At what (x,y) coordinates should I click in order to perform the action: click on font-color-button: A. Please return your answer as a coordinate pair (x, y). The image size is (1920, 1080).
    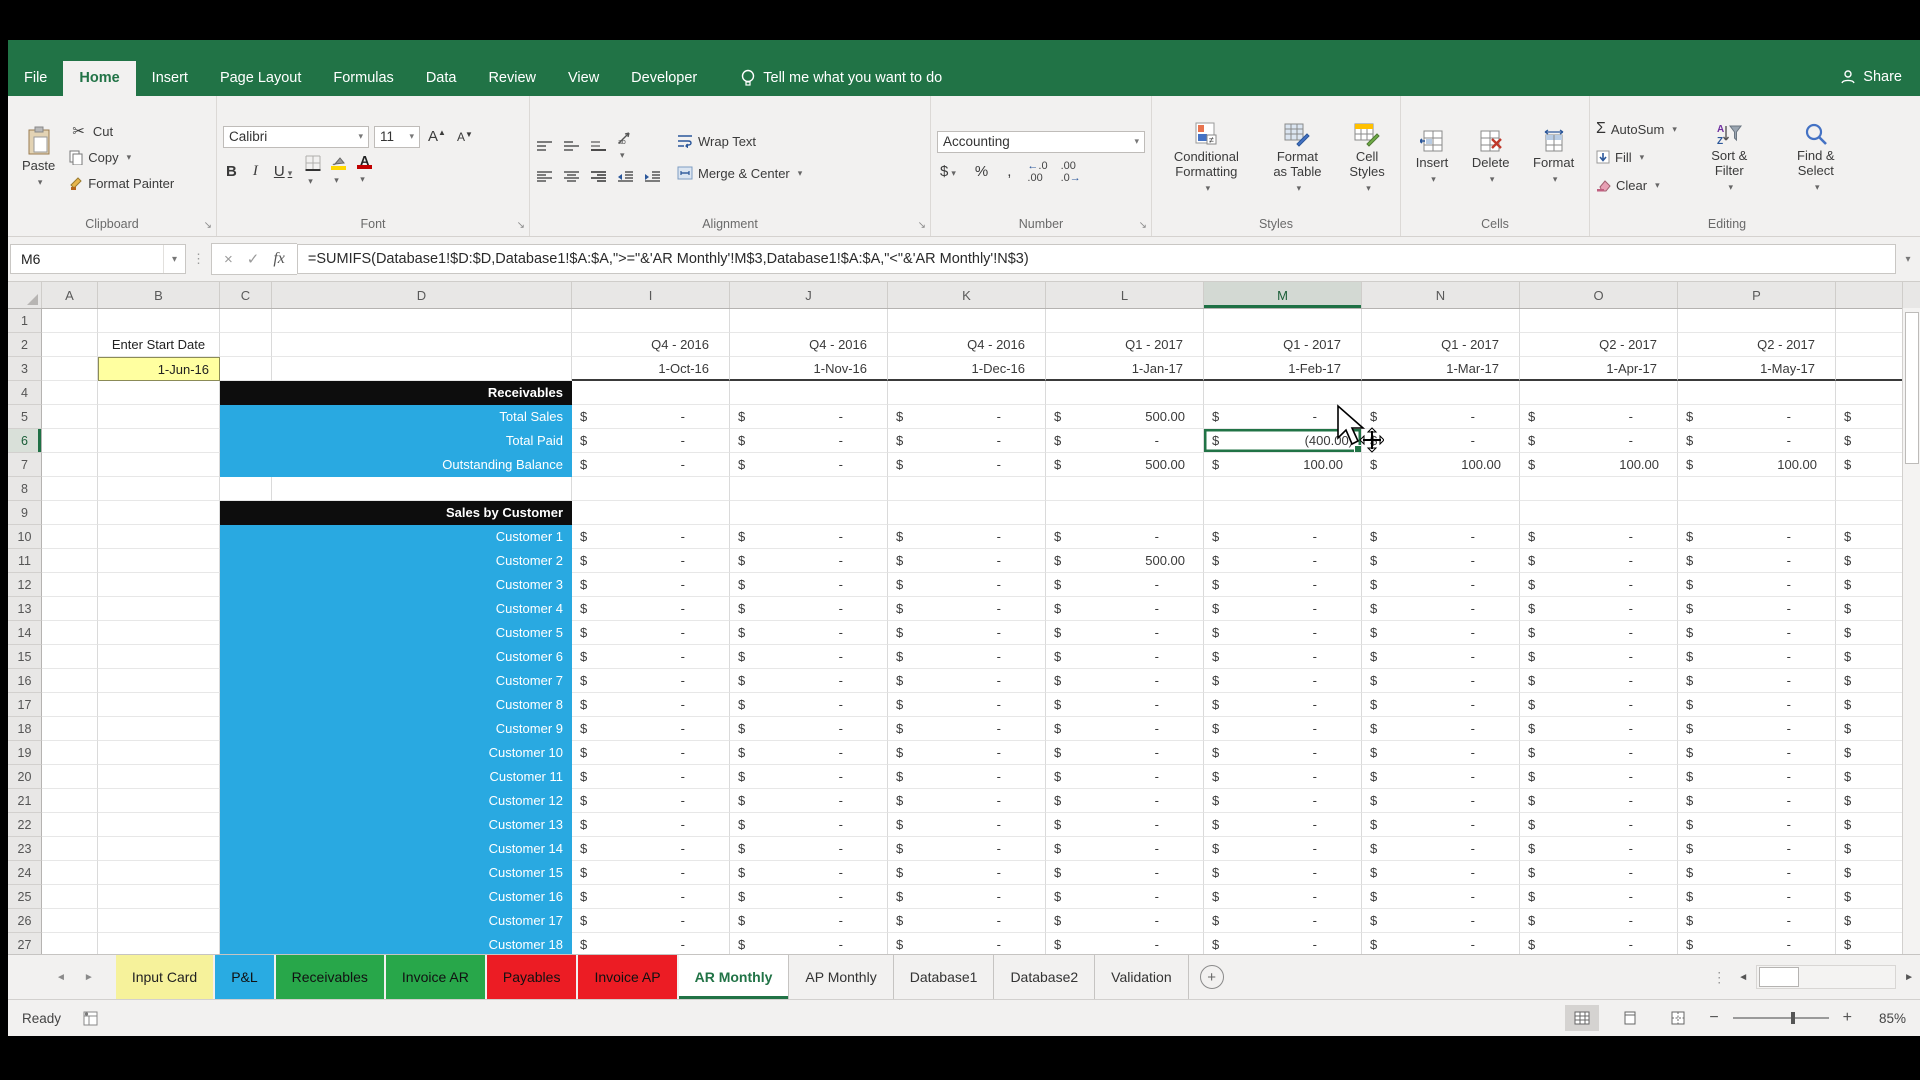
    Looking at the image, I should click on (365, 170).